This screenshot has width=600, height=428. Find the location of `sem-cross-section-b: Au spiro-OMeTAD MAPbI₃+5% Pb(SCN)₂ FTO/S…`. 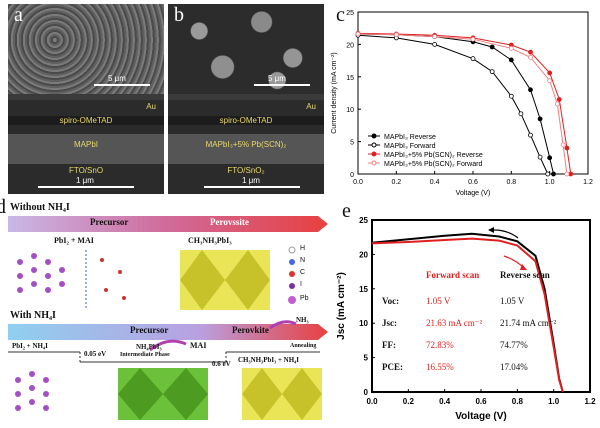

sem-cross-section-b: Au spiro-OMeTAD MAPbI₃+5% Pb(SCN)₂ FTO/S… is located at coordinates (246, 147).